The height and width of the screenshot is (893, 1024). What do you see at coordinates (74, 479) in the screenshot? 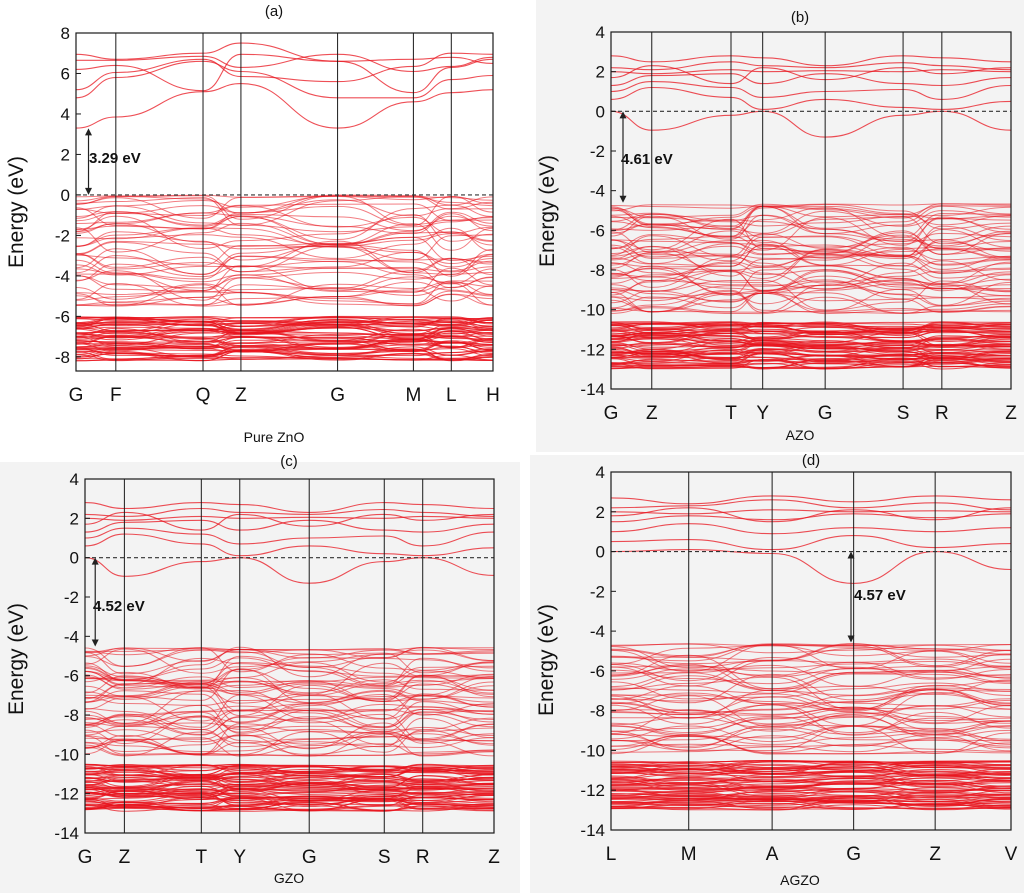
I see `panel-c-ytick-label: 4` at bounding box center [74, 479].